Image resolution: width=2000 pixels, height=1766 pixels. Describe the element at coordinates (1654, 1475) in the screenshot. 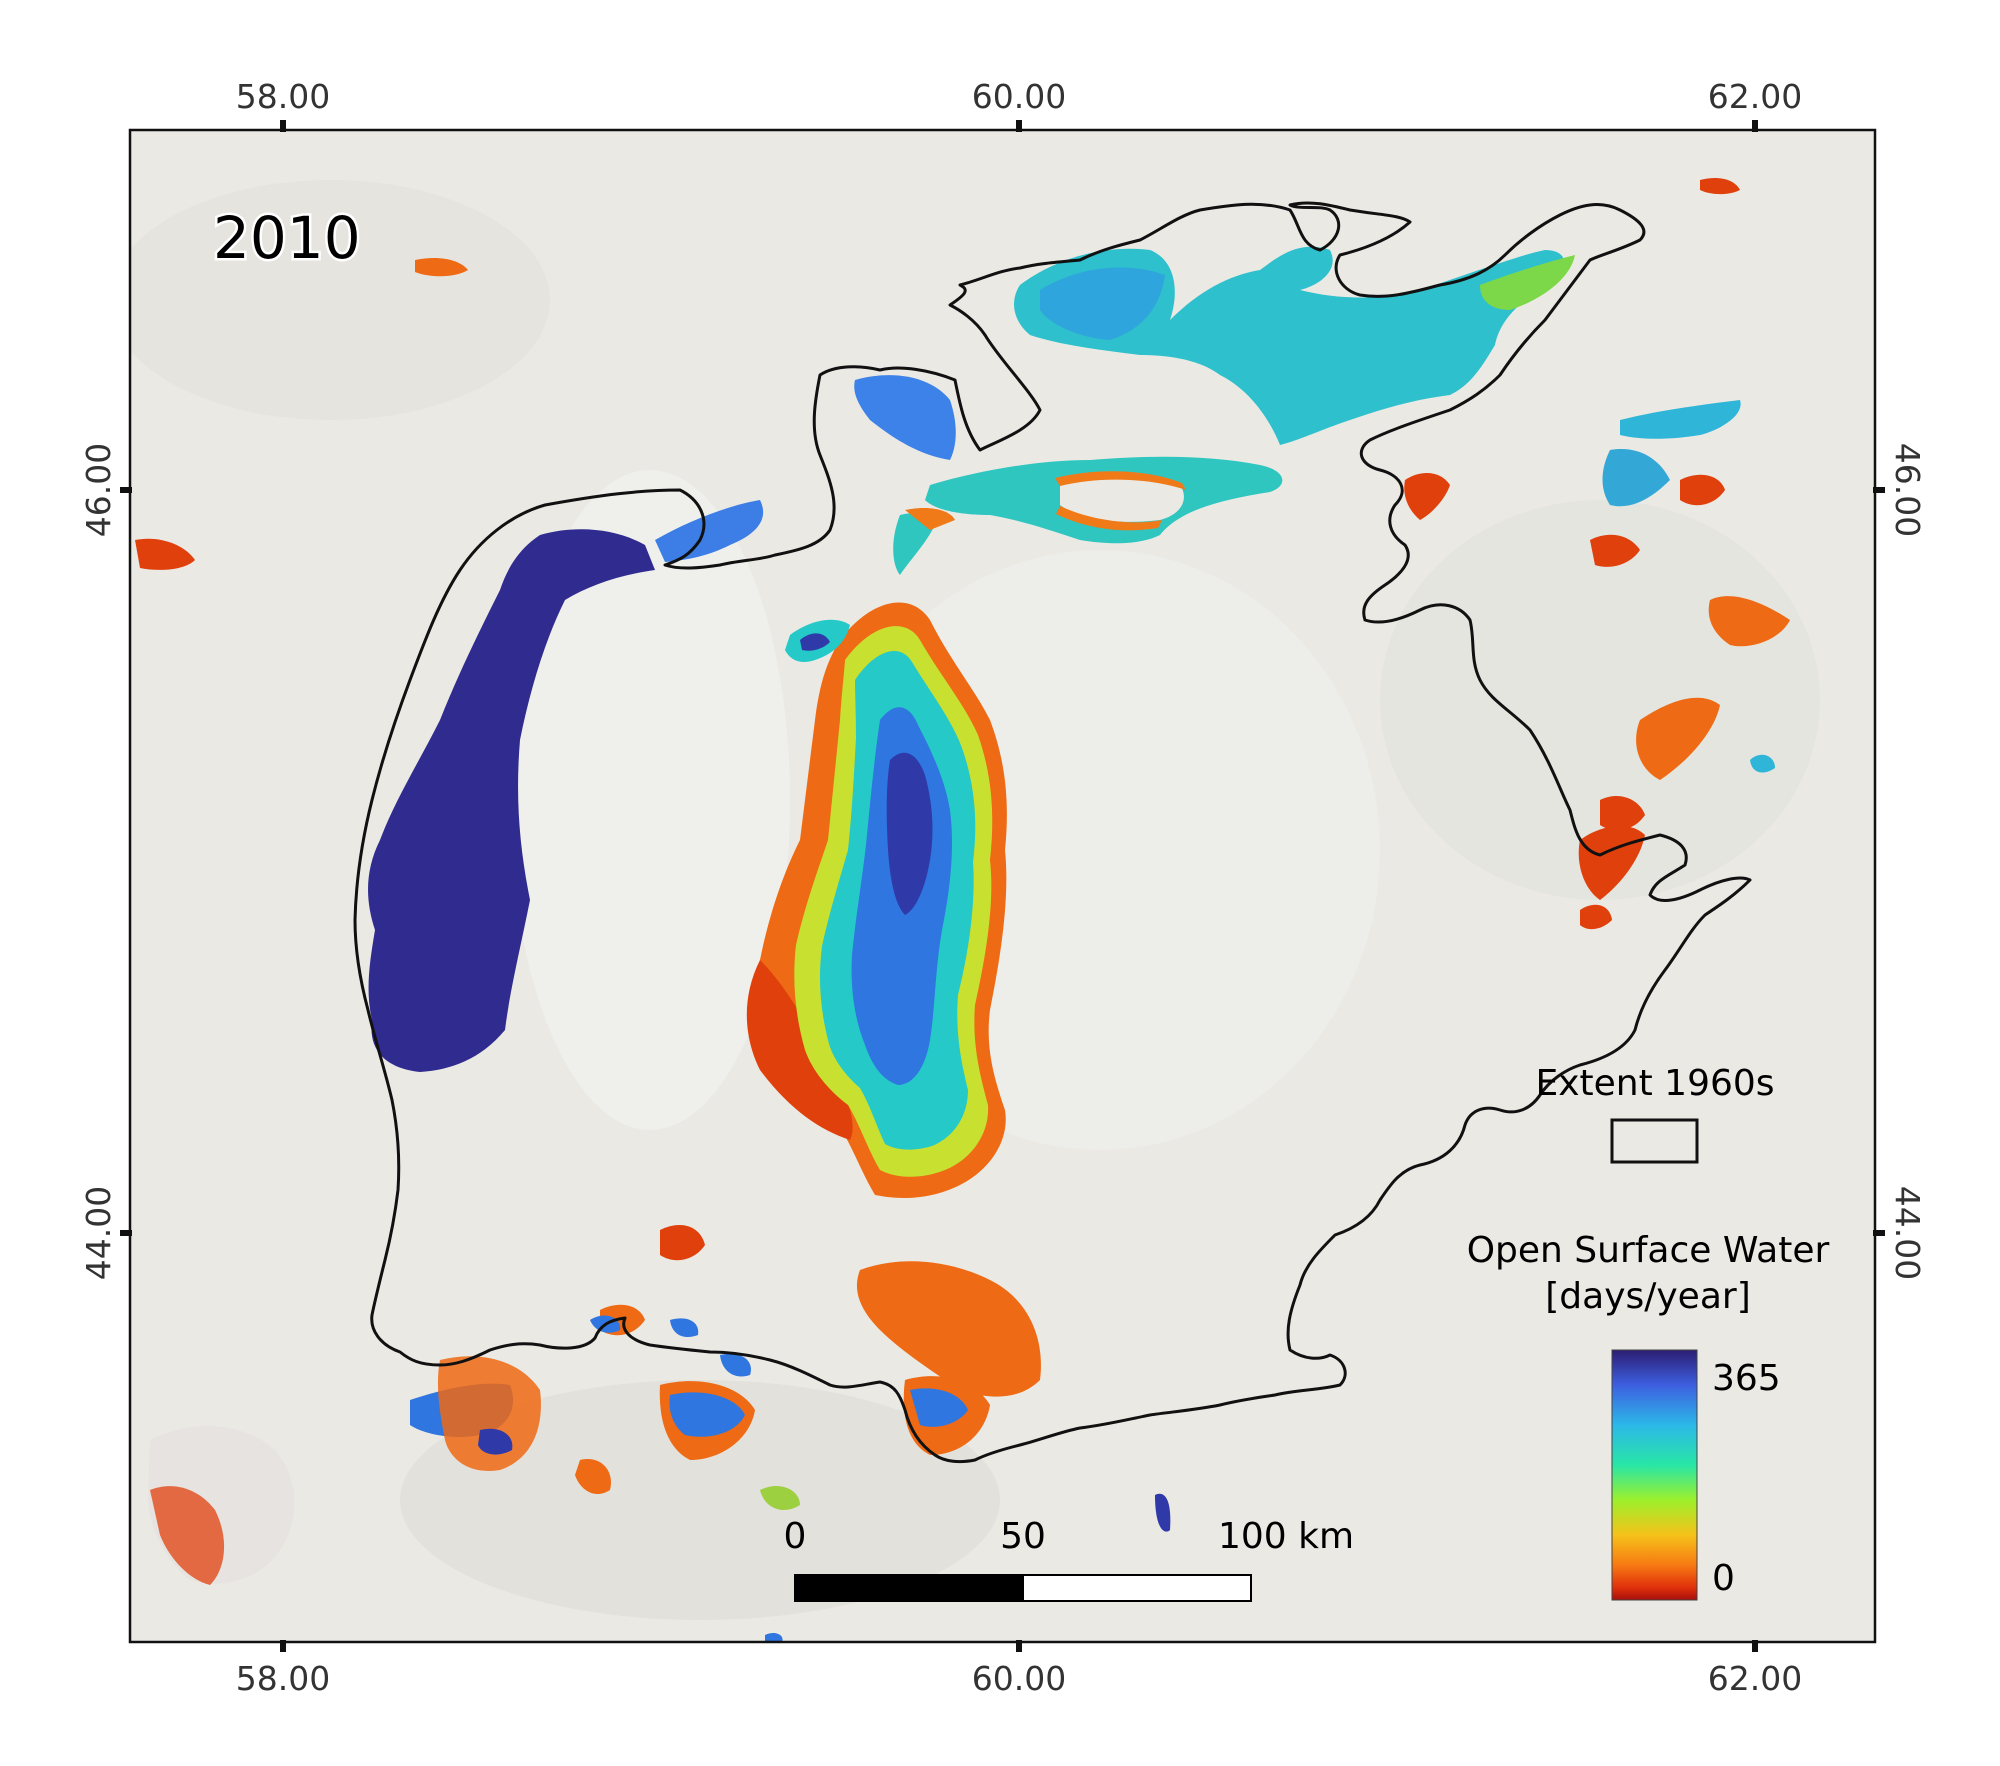

I see `water-legend-colorbar` at that location.